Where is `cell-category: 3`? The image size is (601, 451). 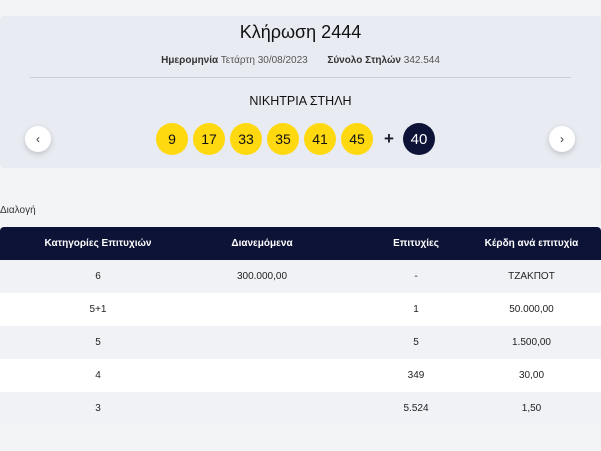 cell-category: 3 is located at coordinates (98, 408).